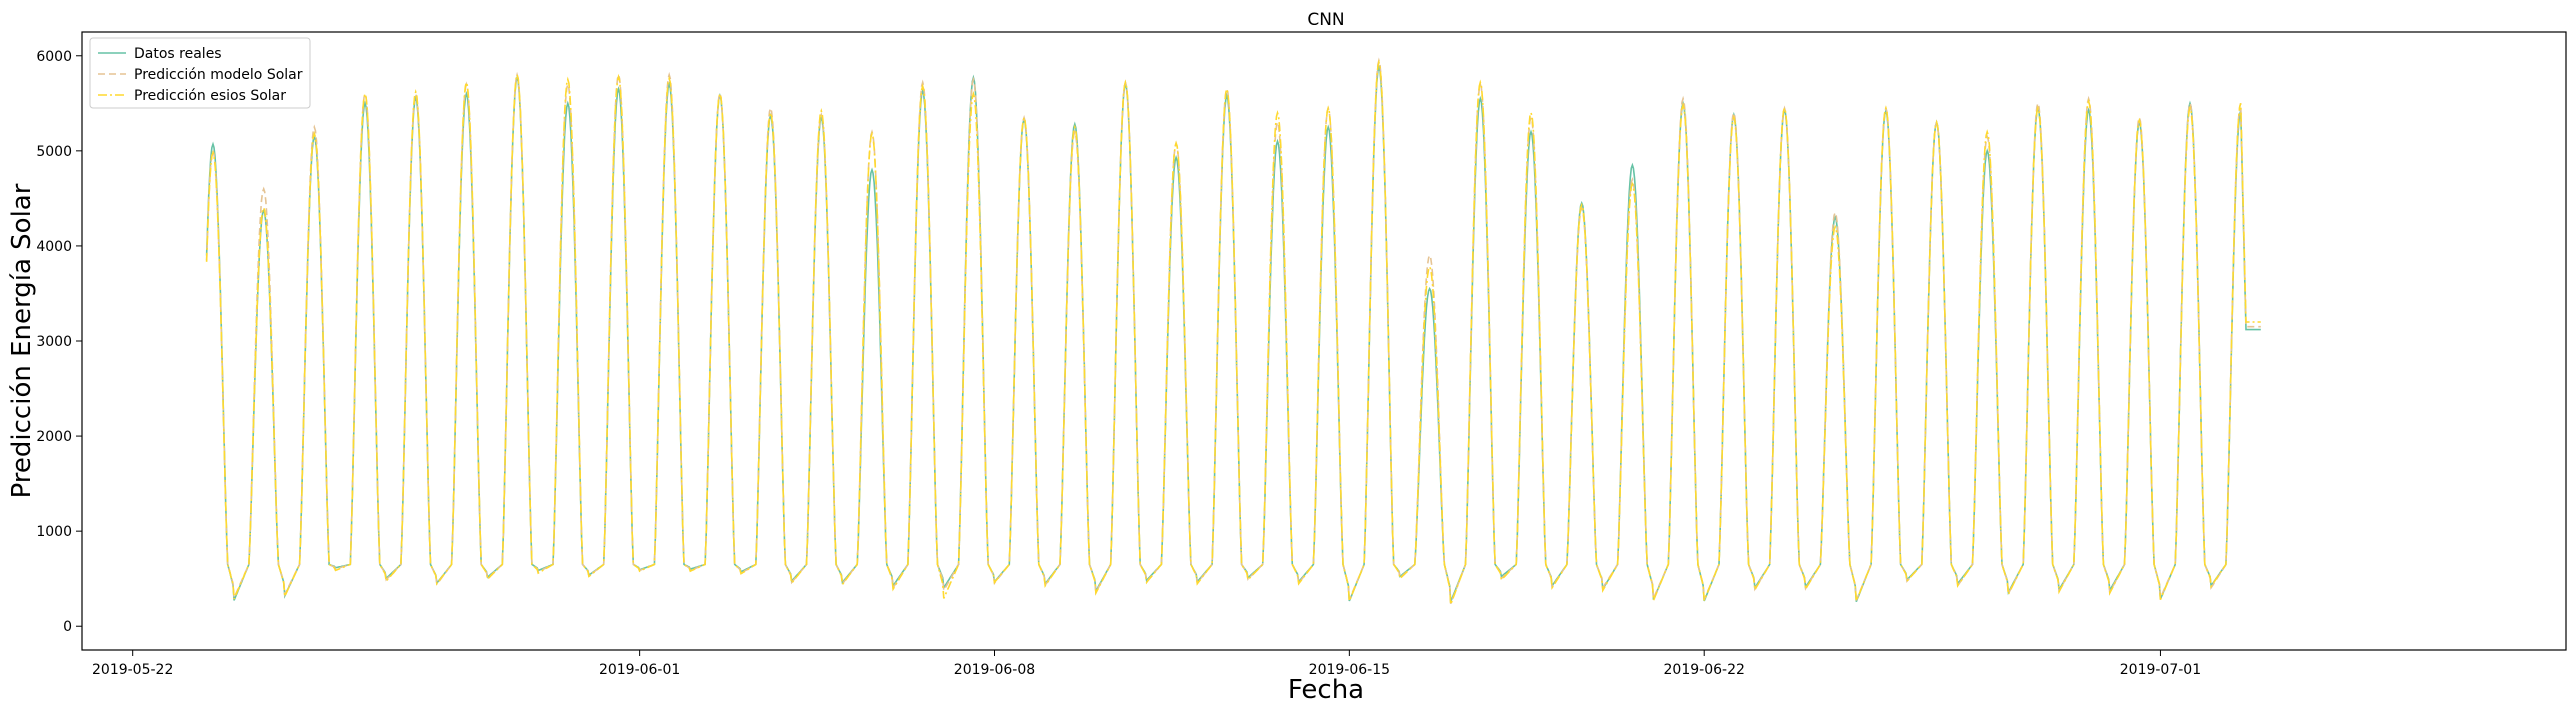  I want to click on legend-label-3: Predicción esios Solar, so click(210, 96).